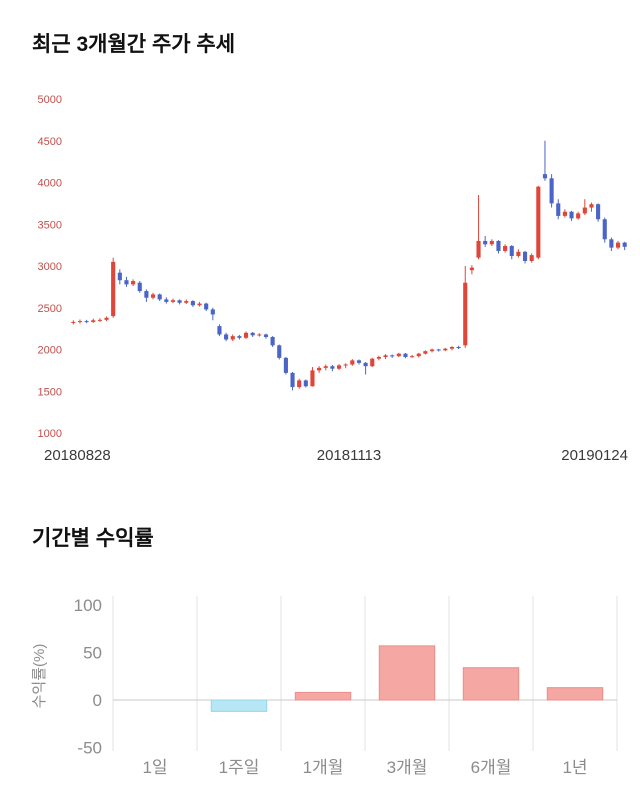 This screenshot has width=640, height=810. What do you see at coordinates (88, 605) in the screenshot?
I see `returns-y-tick-label: 100` at bounding box center [88, 605].